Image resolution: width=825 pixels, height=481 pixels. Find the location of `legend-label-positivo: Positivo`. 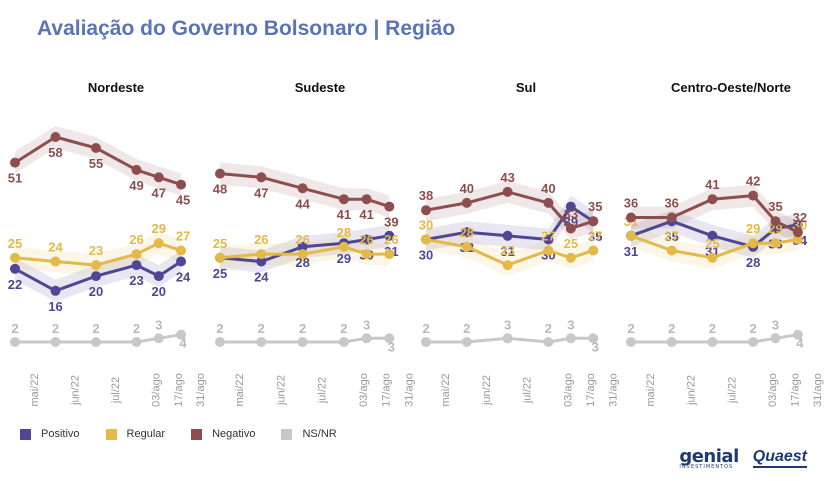

legend-label-positivo: Positivo is located at coordinates (60, 434).